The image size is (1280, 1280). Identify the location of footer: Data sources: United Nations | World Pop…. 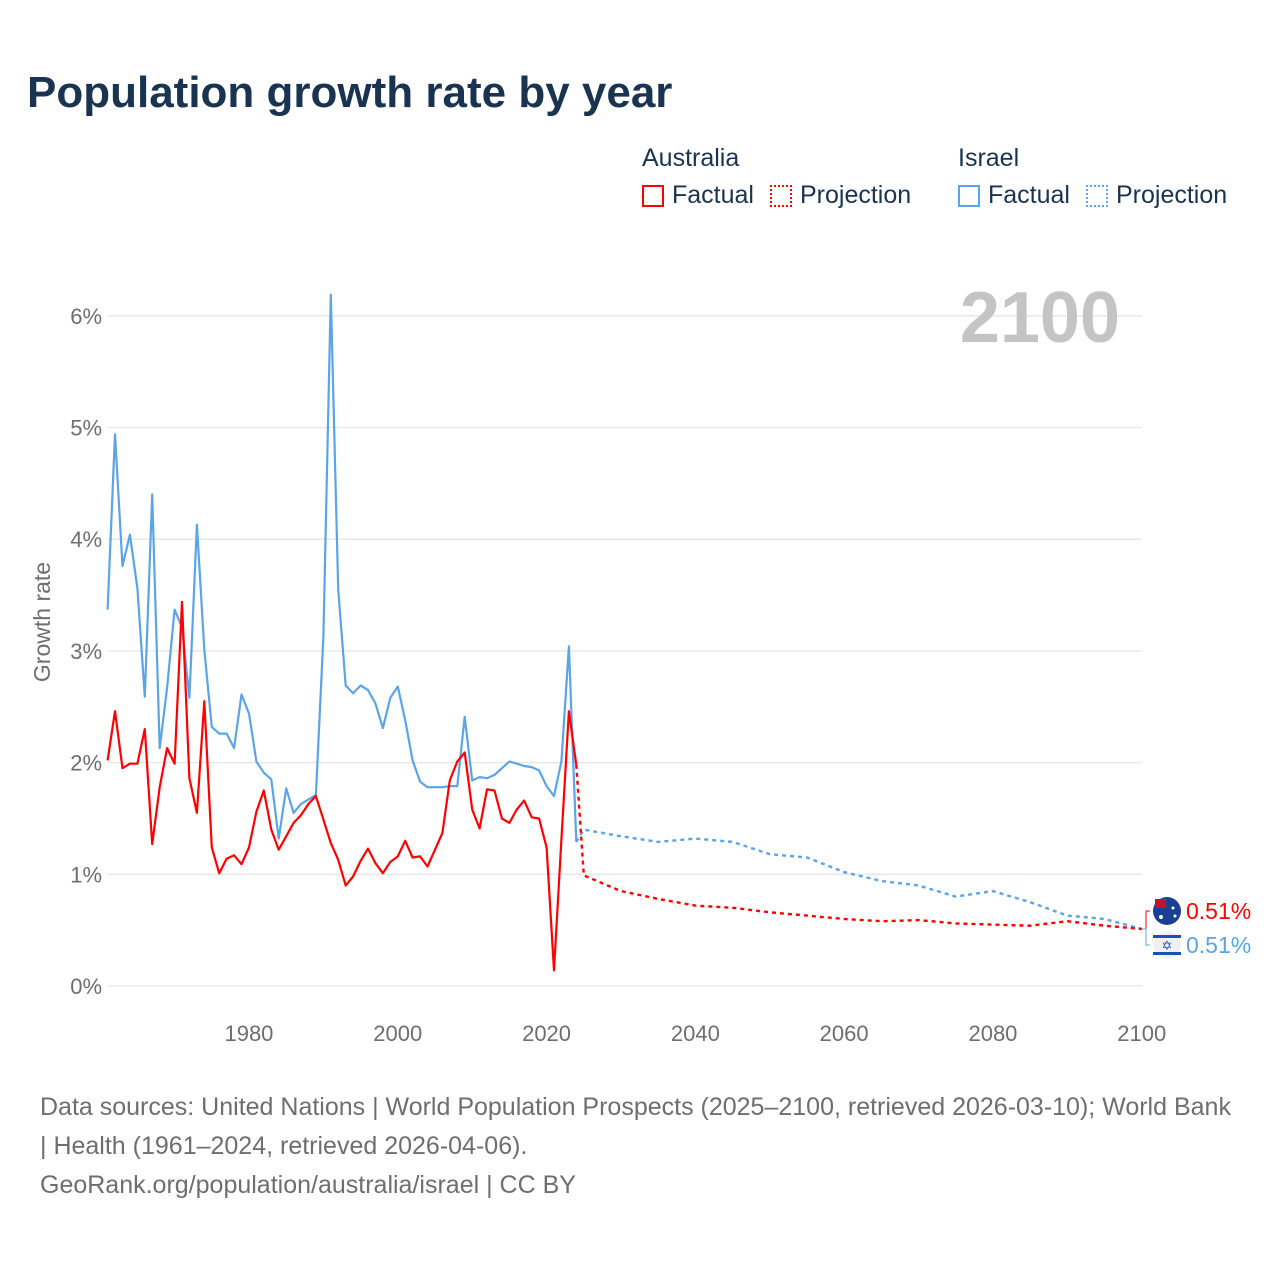
(640, 1146).